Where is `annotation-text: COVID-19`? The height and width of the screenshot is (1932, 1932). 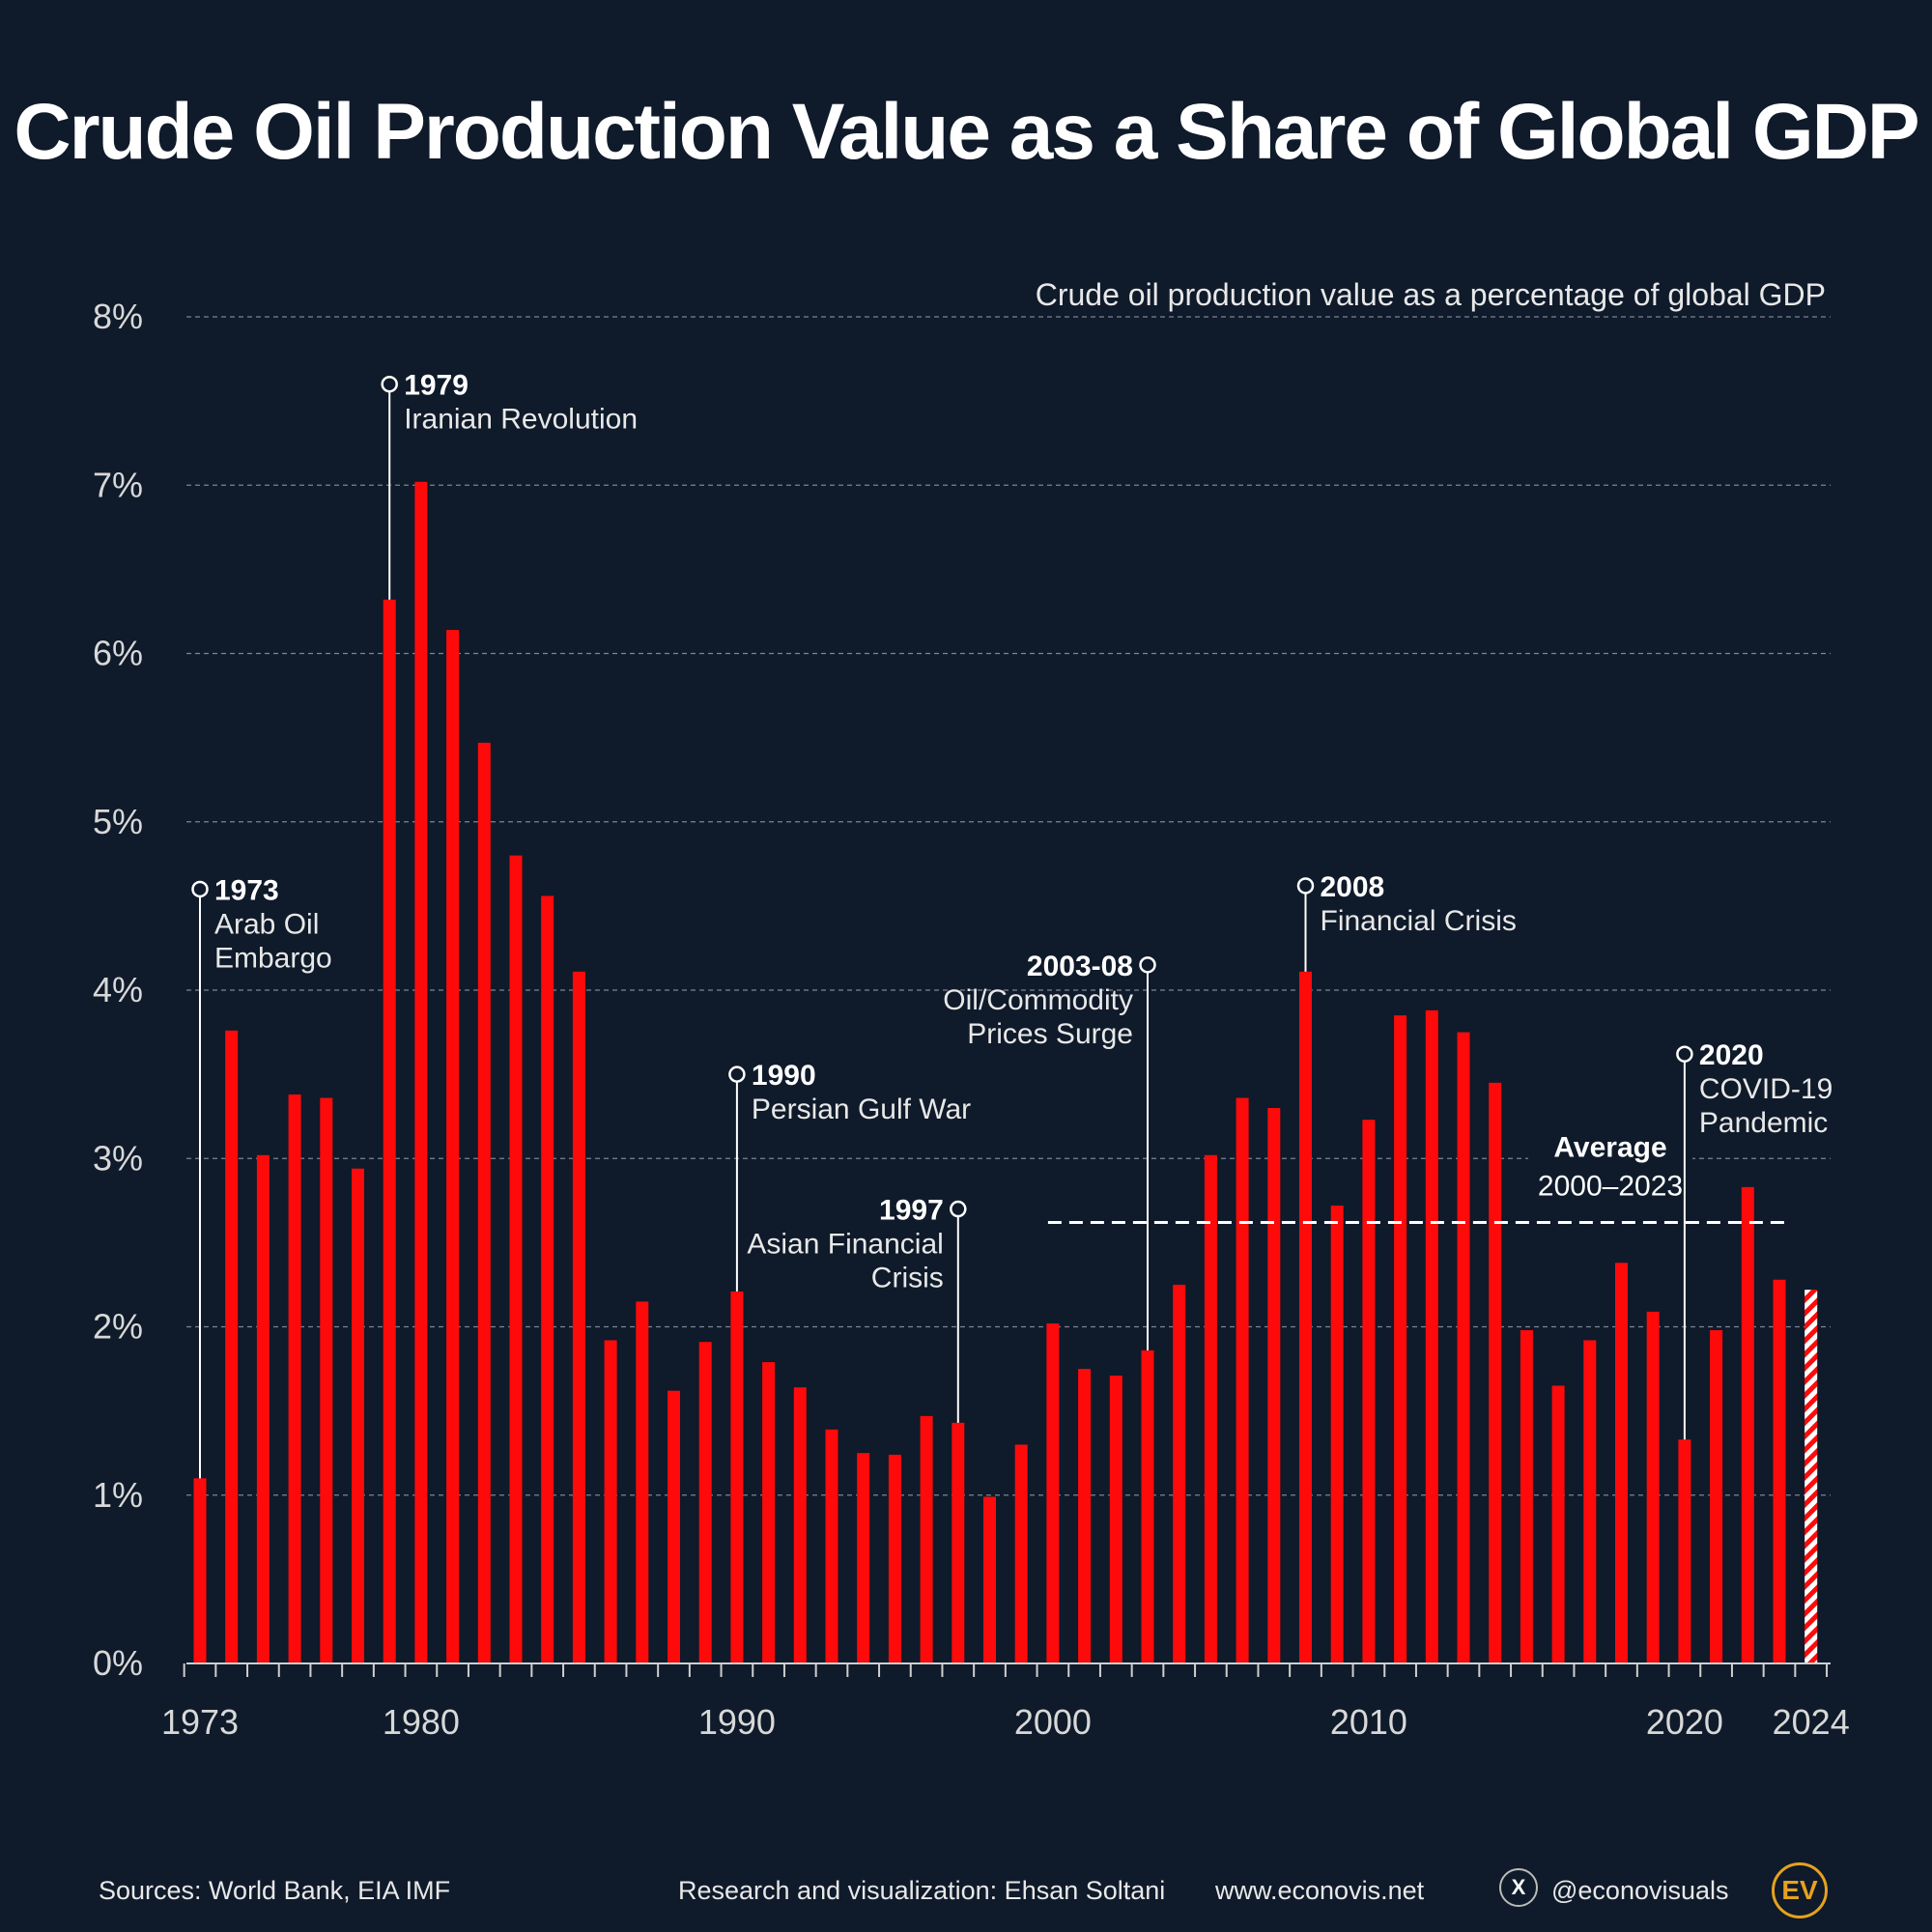 annotation-text: COVID-19 is located at coordinates (1766, 1089).